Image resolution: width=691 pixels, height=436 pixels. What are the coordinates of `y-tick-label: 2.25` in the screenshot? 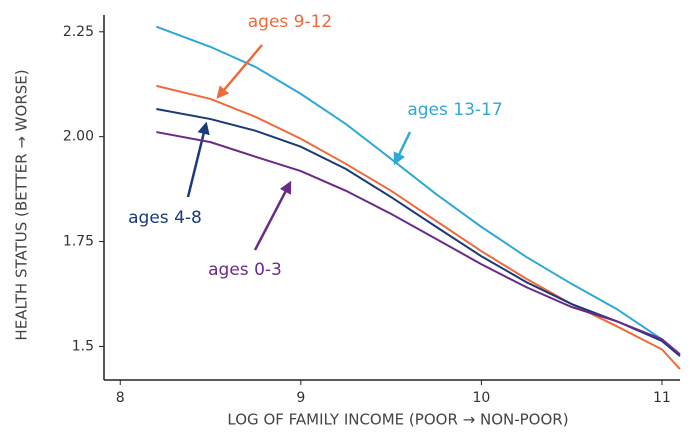 It's located at (78, 32).